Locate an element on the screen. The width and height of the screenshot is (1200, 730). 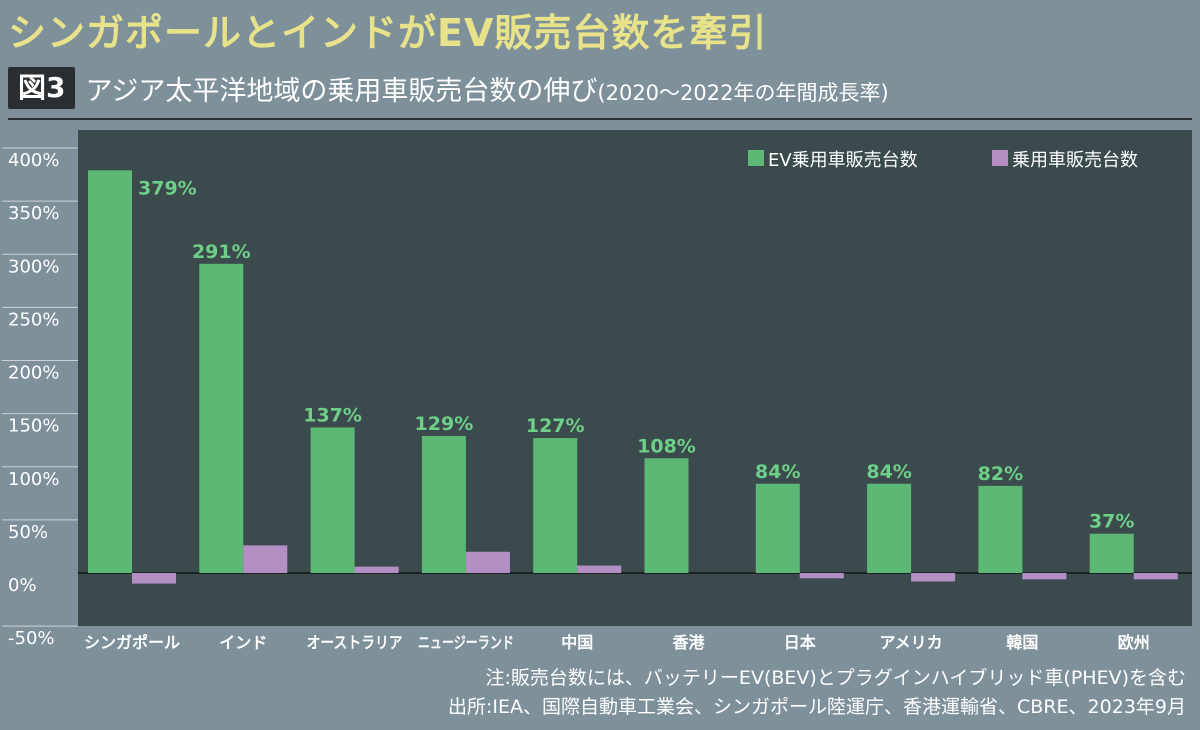
value-label: 129% is located at coordinates (444, 424).